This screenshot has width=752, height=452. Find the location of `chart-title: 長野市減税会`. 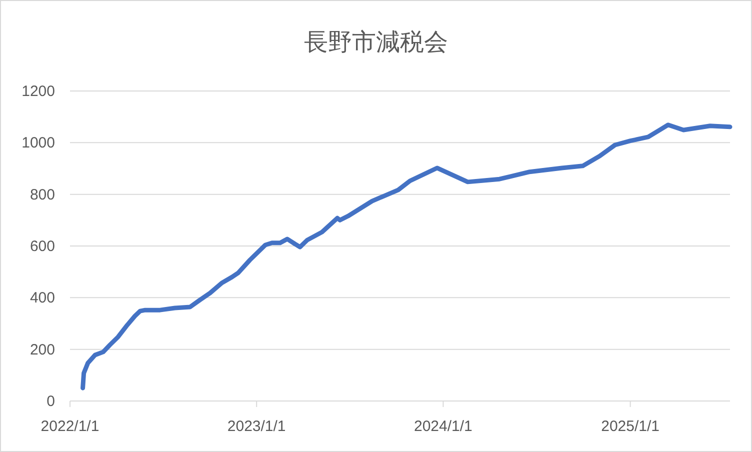

chart-title: 長野市減税会 is located at coordinates (376, 42).